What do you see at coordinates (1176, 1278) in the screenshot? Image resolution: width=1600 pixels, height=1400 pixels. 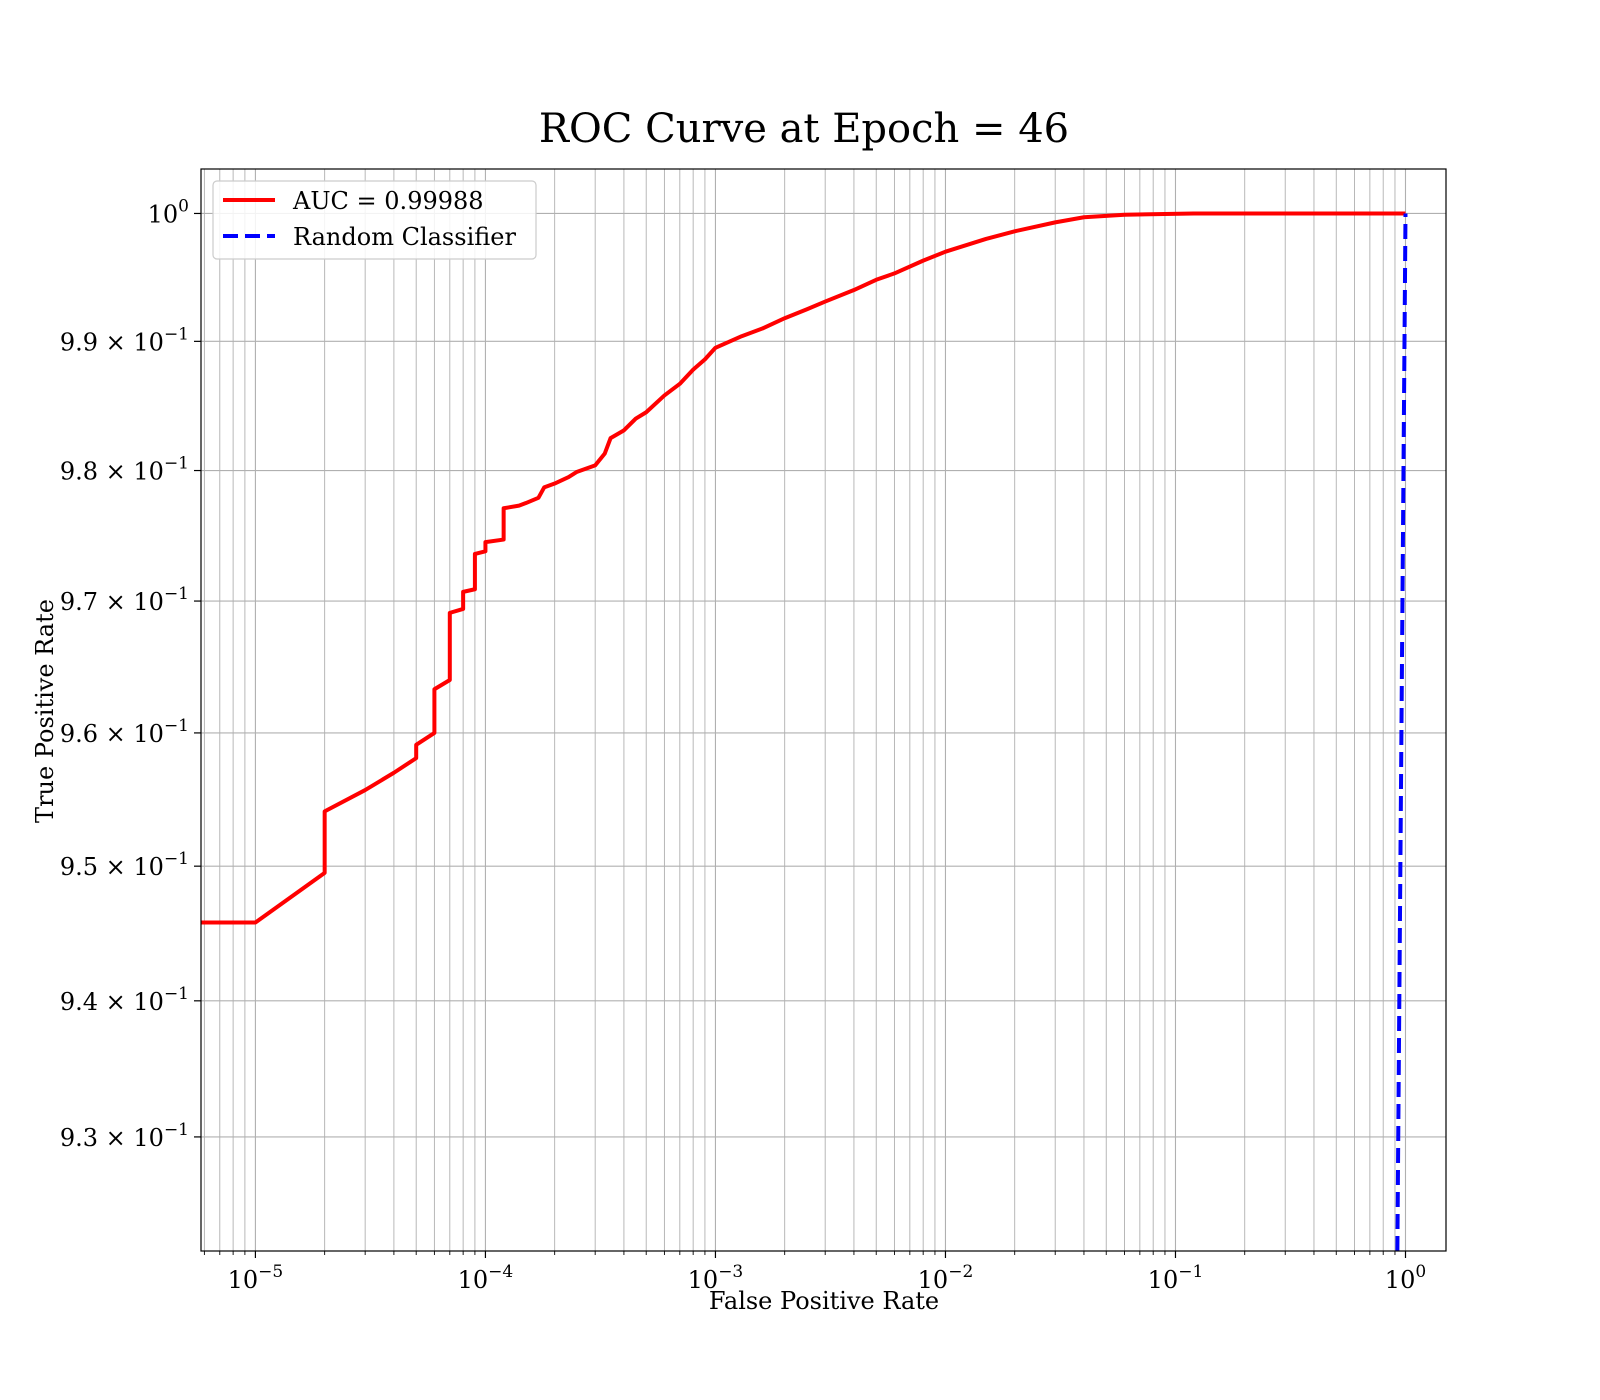 I see `x-tick-label: 10⁻¹` at bounding box center [1176, 1278].